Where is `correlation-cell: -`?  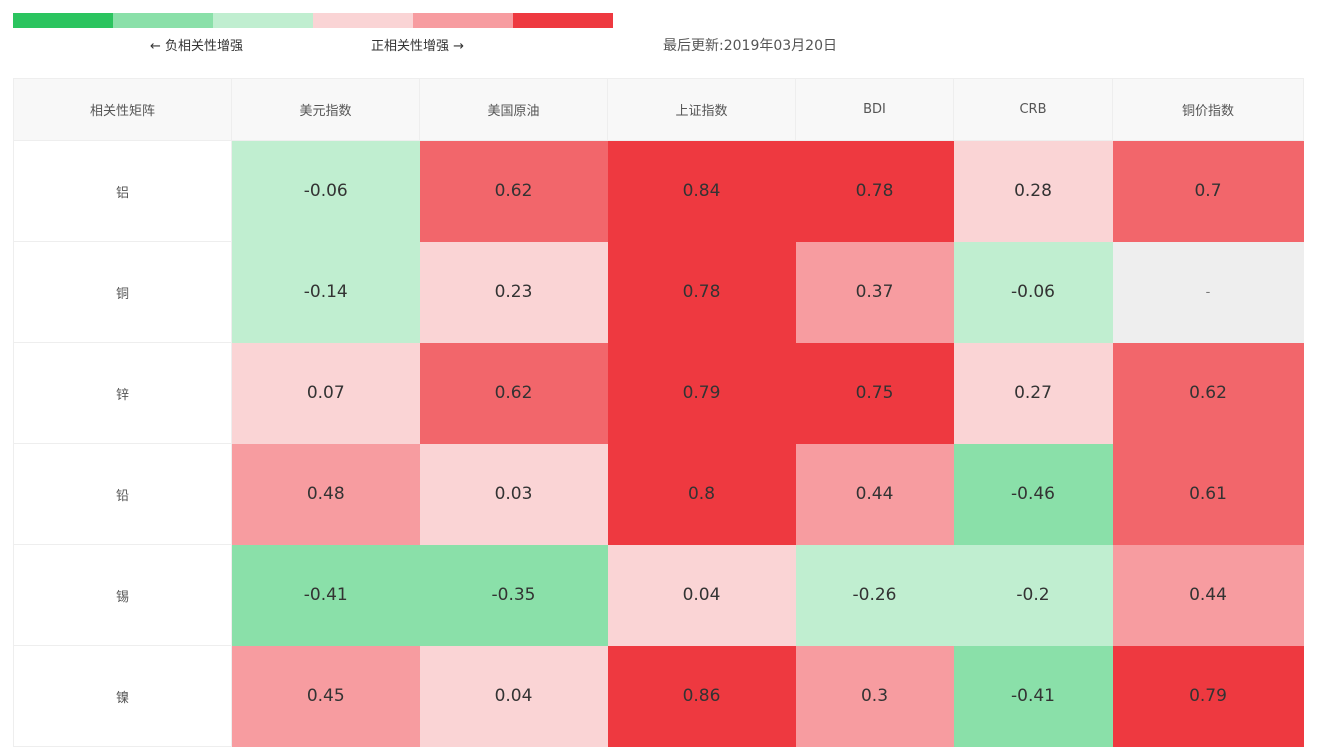 correlation-cell: - is located at coordinates (1208, 292).